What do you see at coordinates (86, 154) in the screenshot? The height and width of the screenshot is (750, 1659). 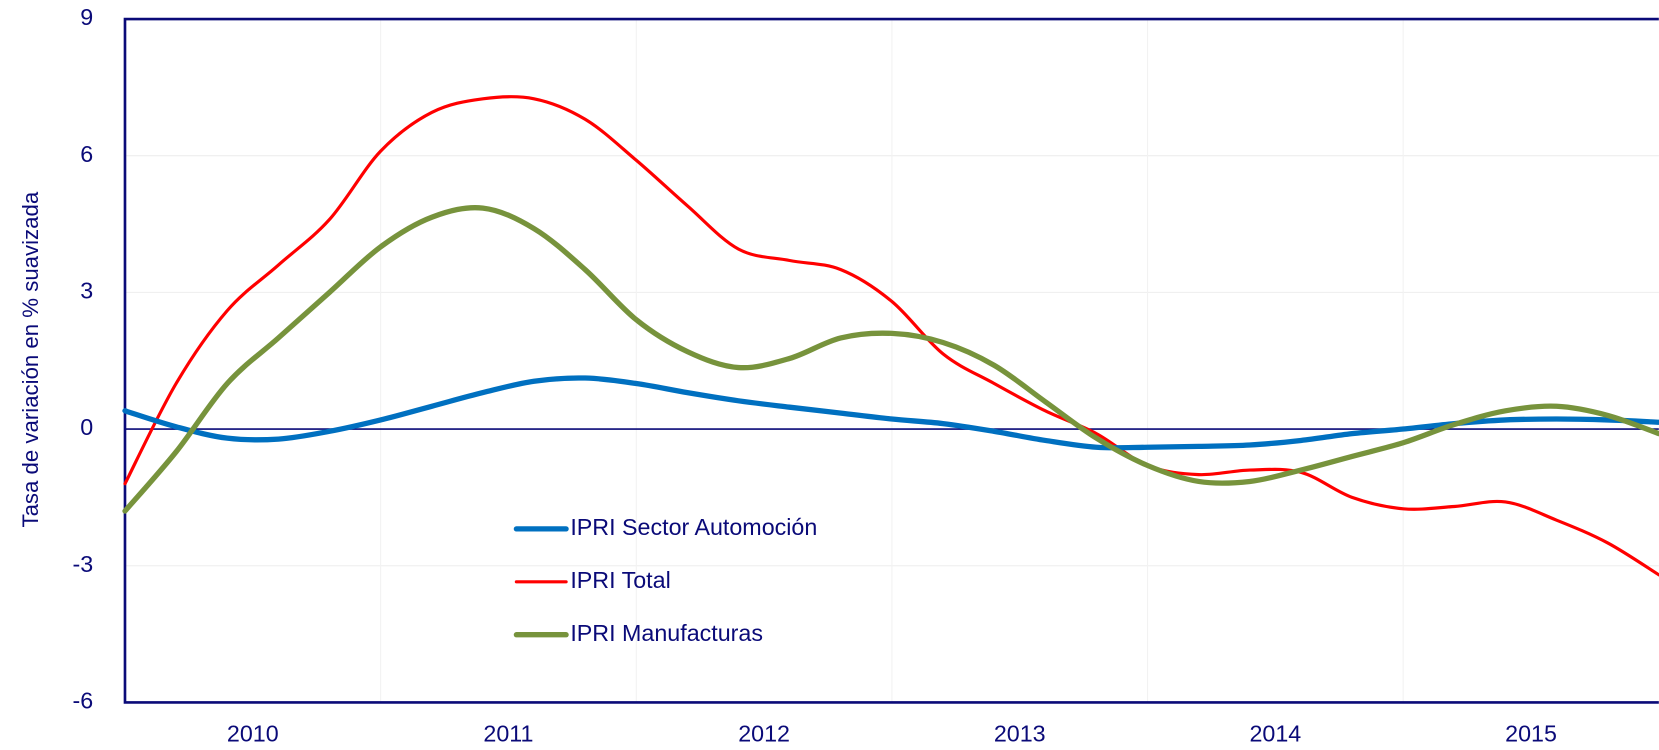 I see `y-tick-label: 6` at bounding box center [86, 154].